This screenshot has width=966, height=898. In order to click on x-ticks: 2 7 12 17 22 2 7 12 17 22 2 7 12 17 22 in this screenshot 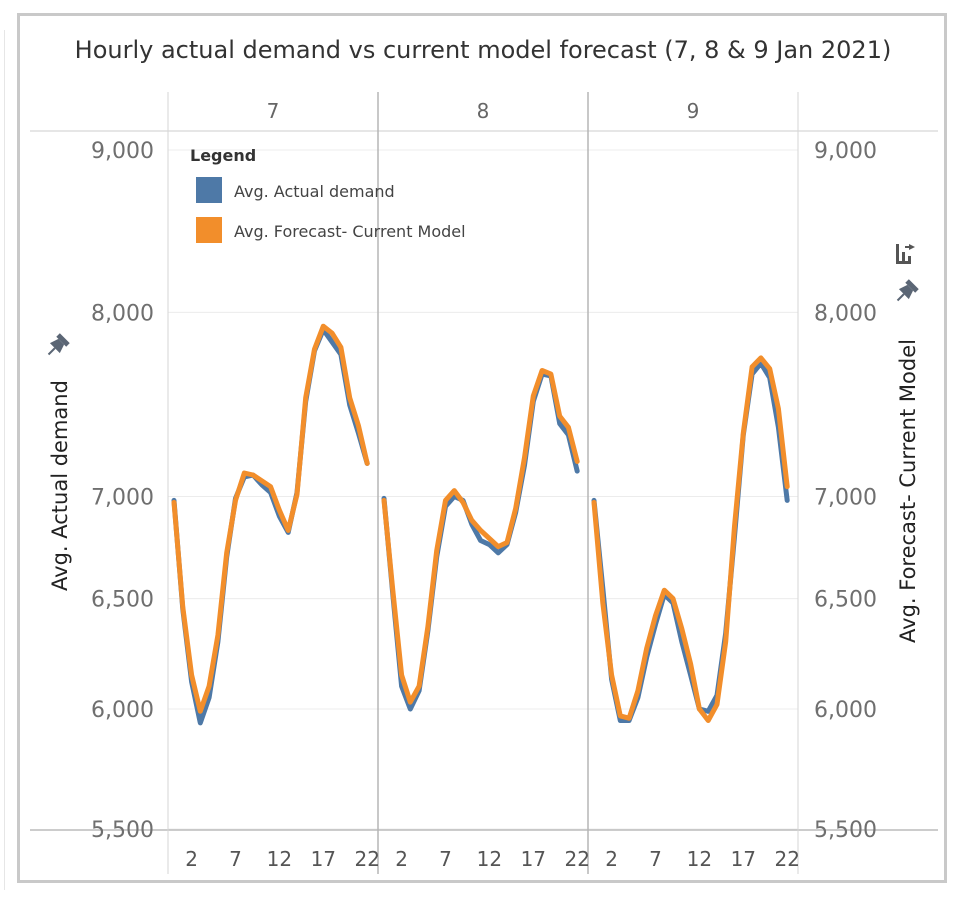, I will do `click(492, 859)`.